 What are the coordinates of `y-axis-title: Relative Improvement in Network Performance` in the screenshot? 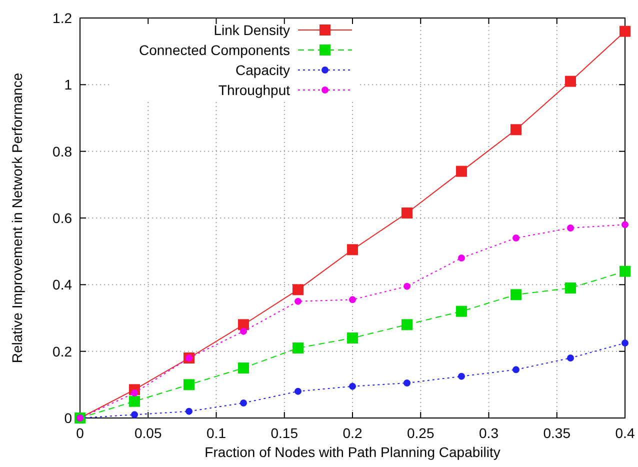 It's located at (17, 218).